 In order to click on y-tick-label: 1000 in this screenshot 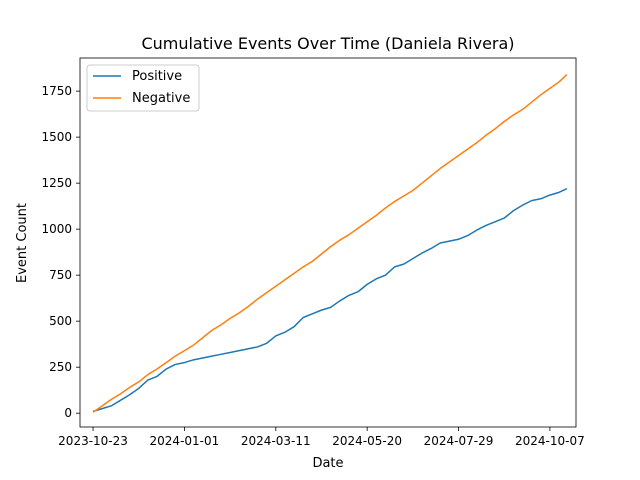, I will do `click(56, 229)`.